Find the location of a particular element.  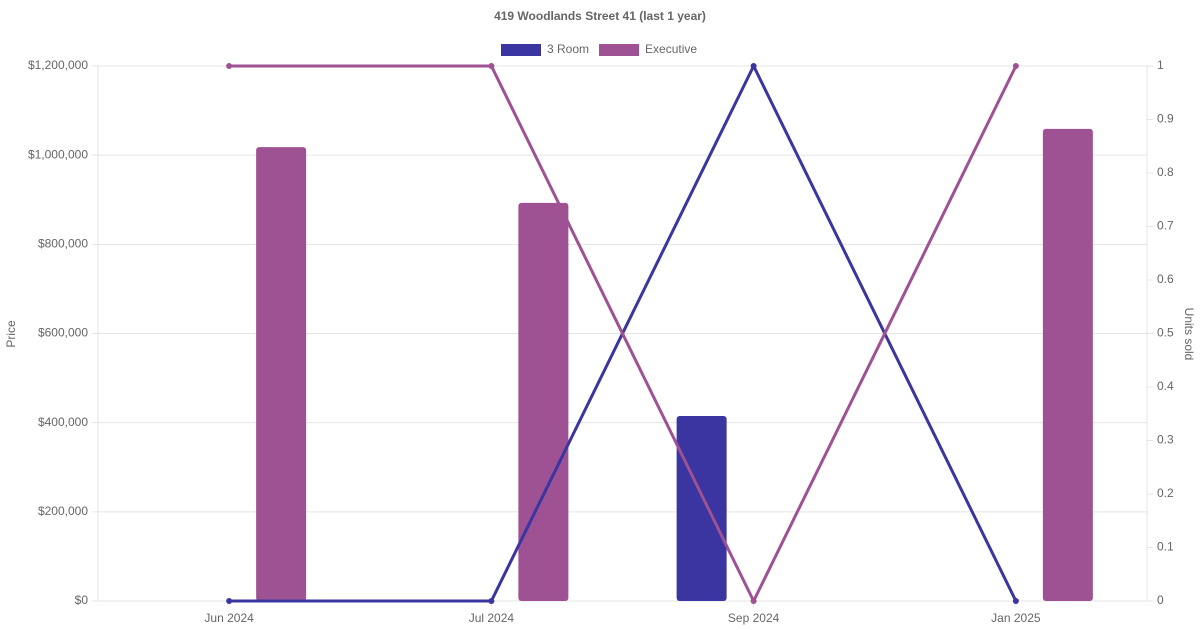

y-tick-label: $600,000 is located at coordinates (63, 333).